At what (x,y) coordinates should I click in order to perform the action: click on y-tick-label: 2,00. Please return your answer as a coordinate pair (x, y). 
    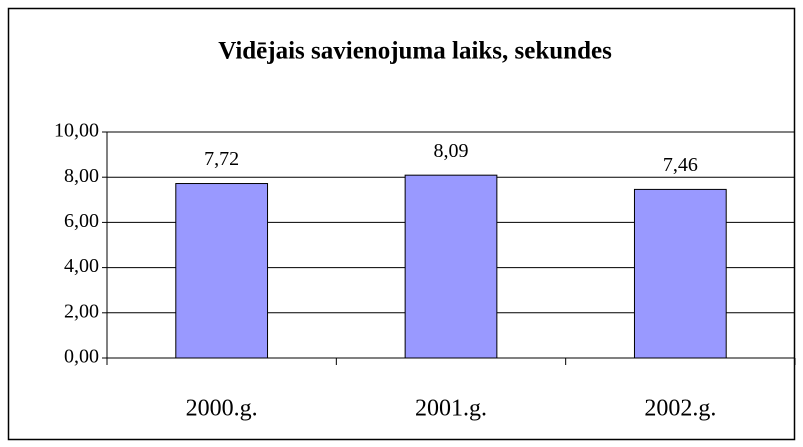
    Looking at the image, I should click on (81, 311).